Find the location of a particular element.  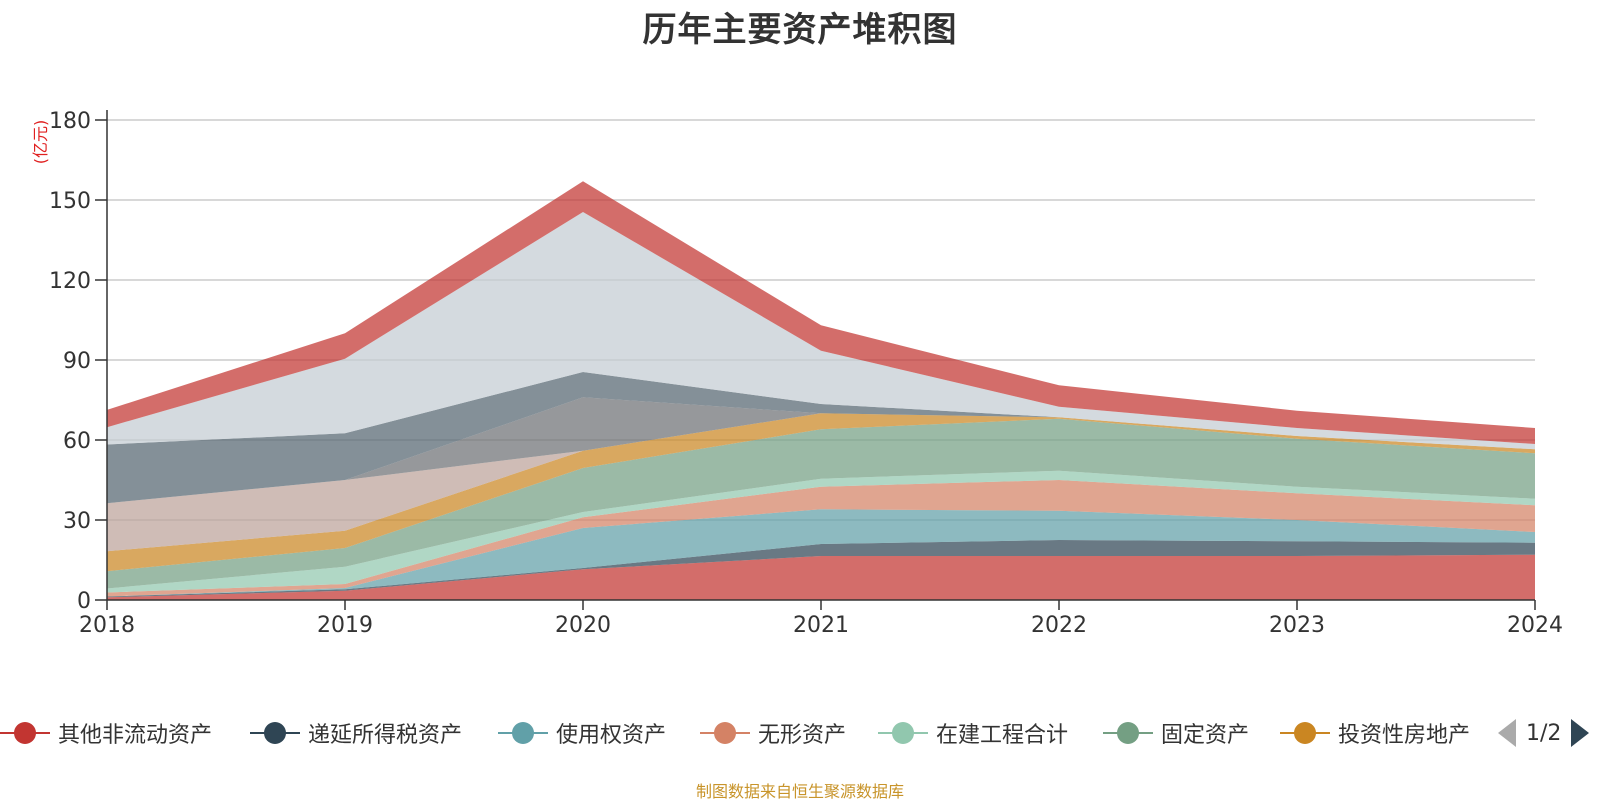

legend-label: 无形资产 is located at coordinates (802, 735).